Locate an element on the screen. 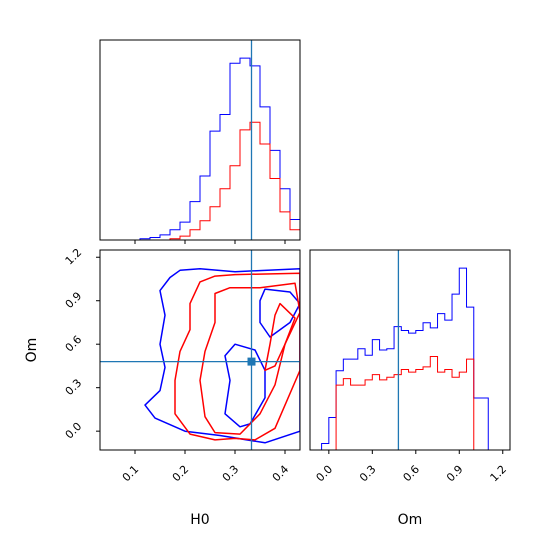 This screenshot has height=550, width=550. om-marginal-x-tick-label-4: 1.2 is located at coordinates (498, 474).